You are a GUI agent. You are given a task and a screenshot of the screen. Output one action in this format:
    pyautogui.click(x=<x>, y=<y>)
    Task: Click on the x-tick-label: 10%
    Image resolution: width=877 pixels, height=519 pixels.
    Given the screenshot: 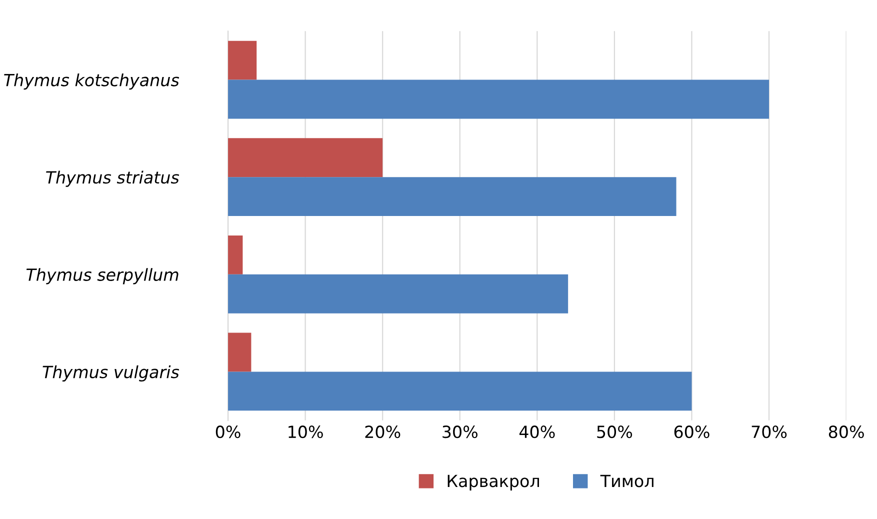 What is the action you would take?
    pyautogui.click(x=305, y=432)
    